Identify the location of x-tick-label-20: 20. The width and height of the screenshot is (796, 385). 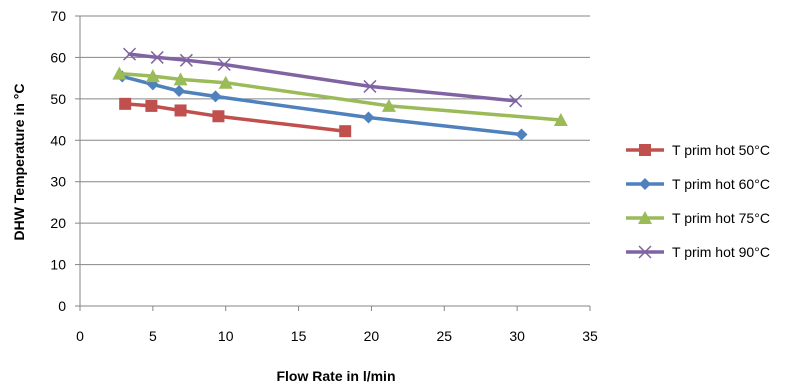
(372, 336).